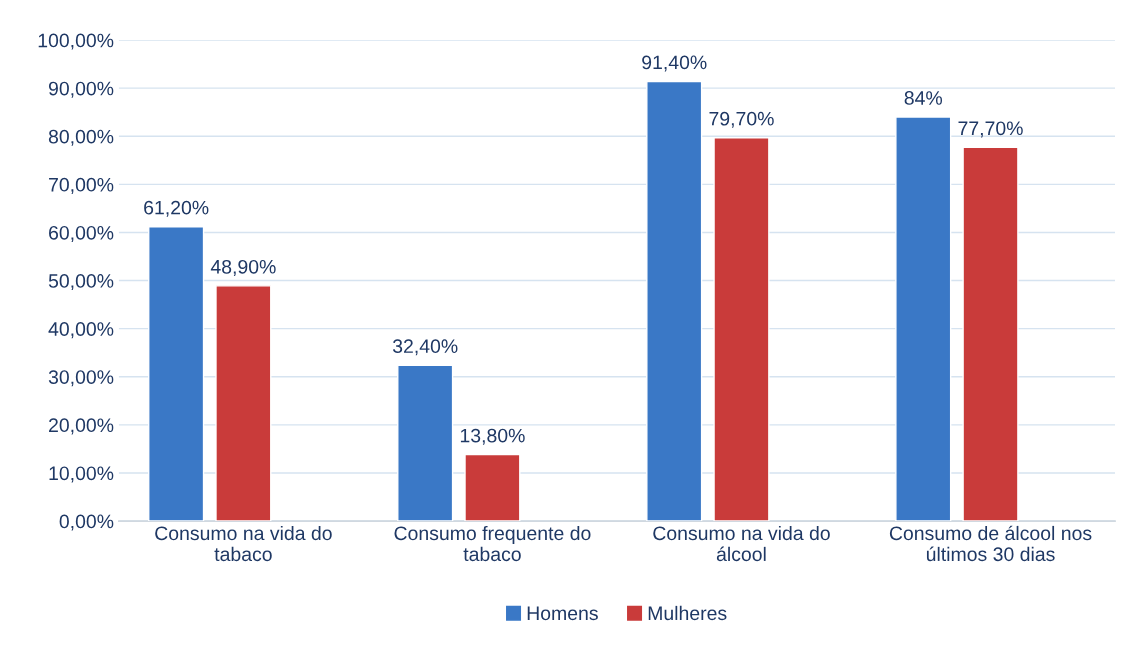 The image size is (1132, 668). Describe the element at coordinates (492, 436) in the screenshot. I see `data-label: 13,80%` at that location.